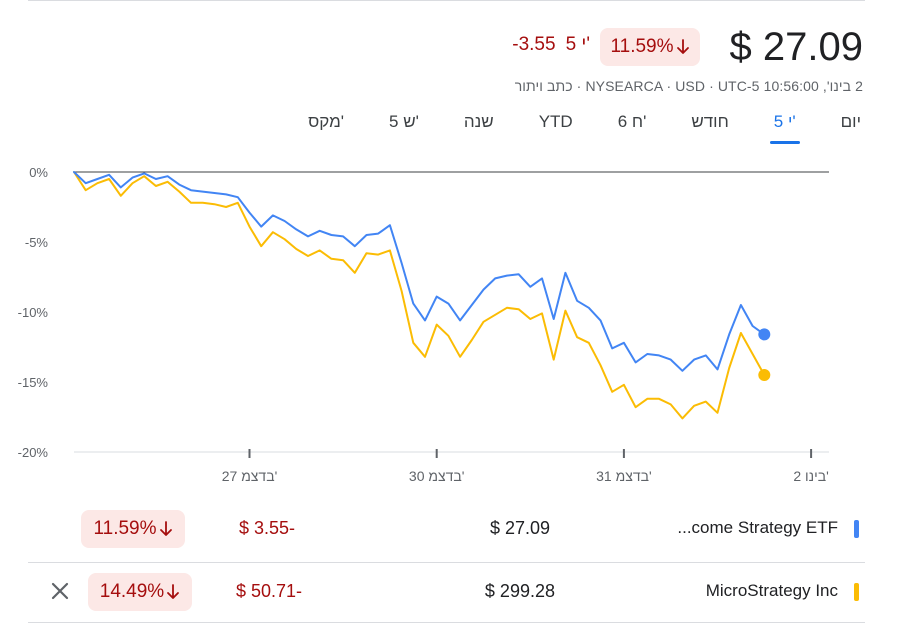  Describe the element at coordinates (771, 590) in the screenshot. I see `security-name: MicroStrategy Inc` at that location.